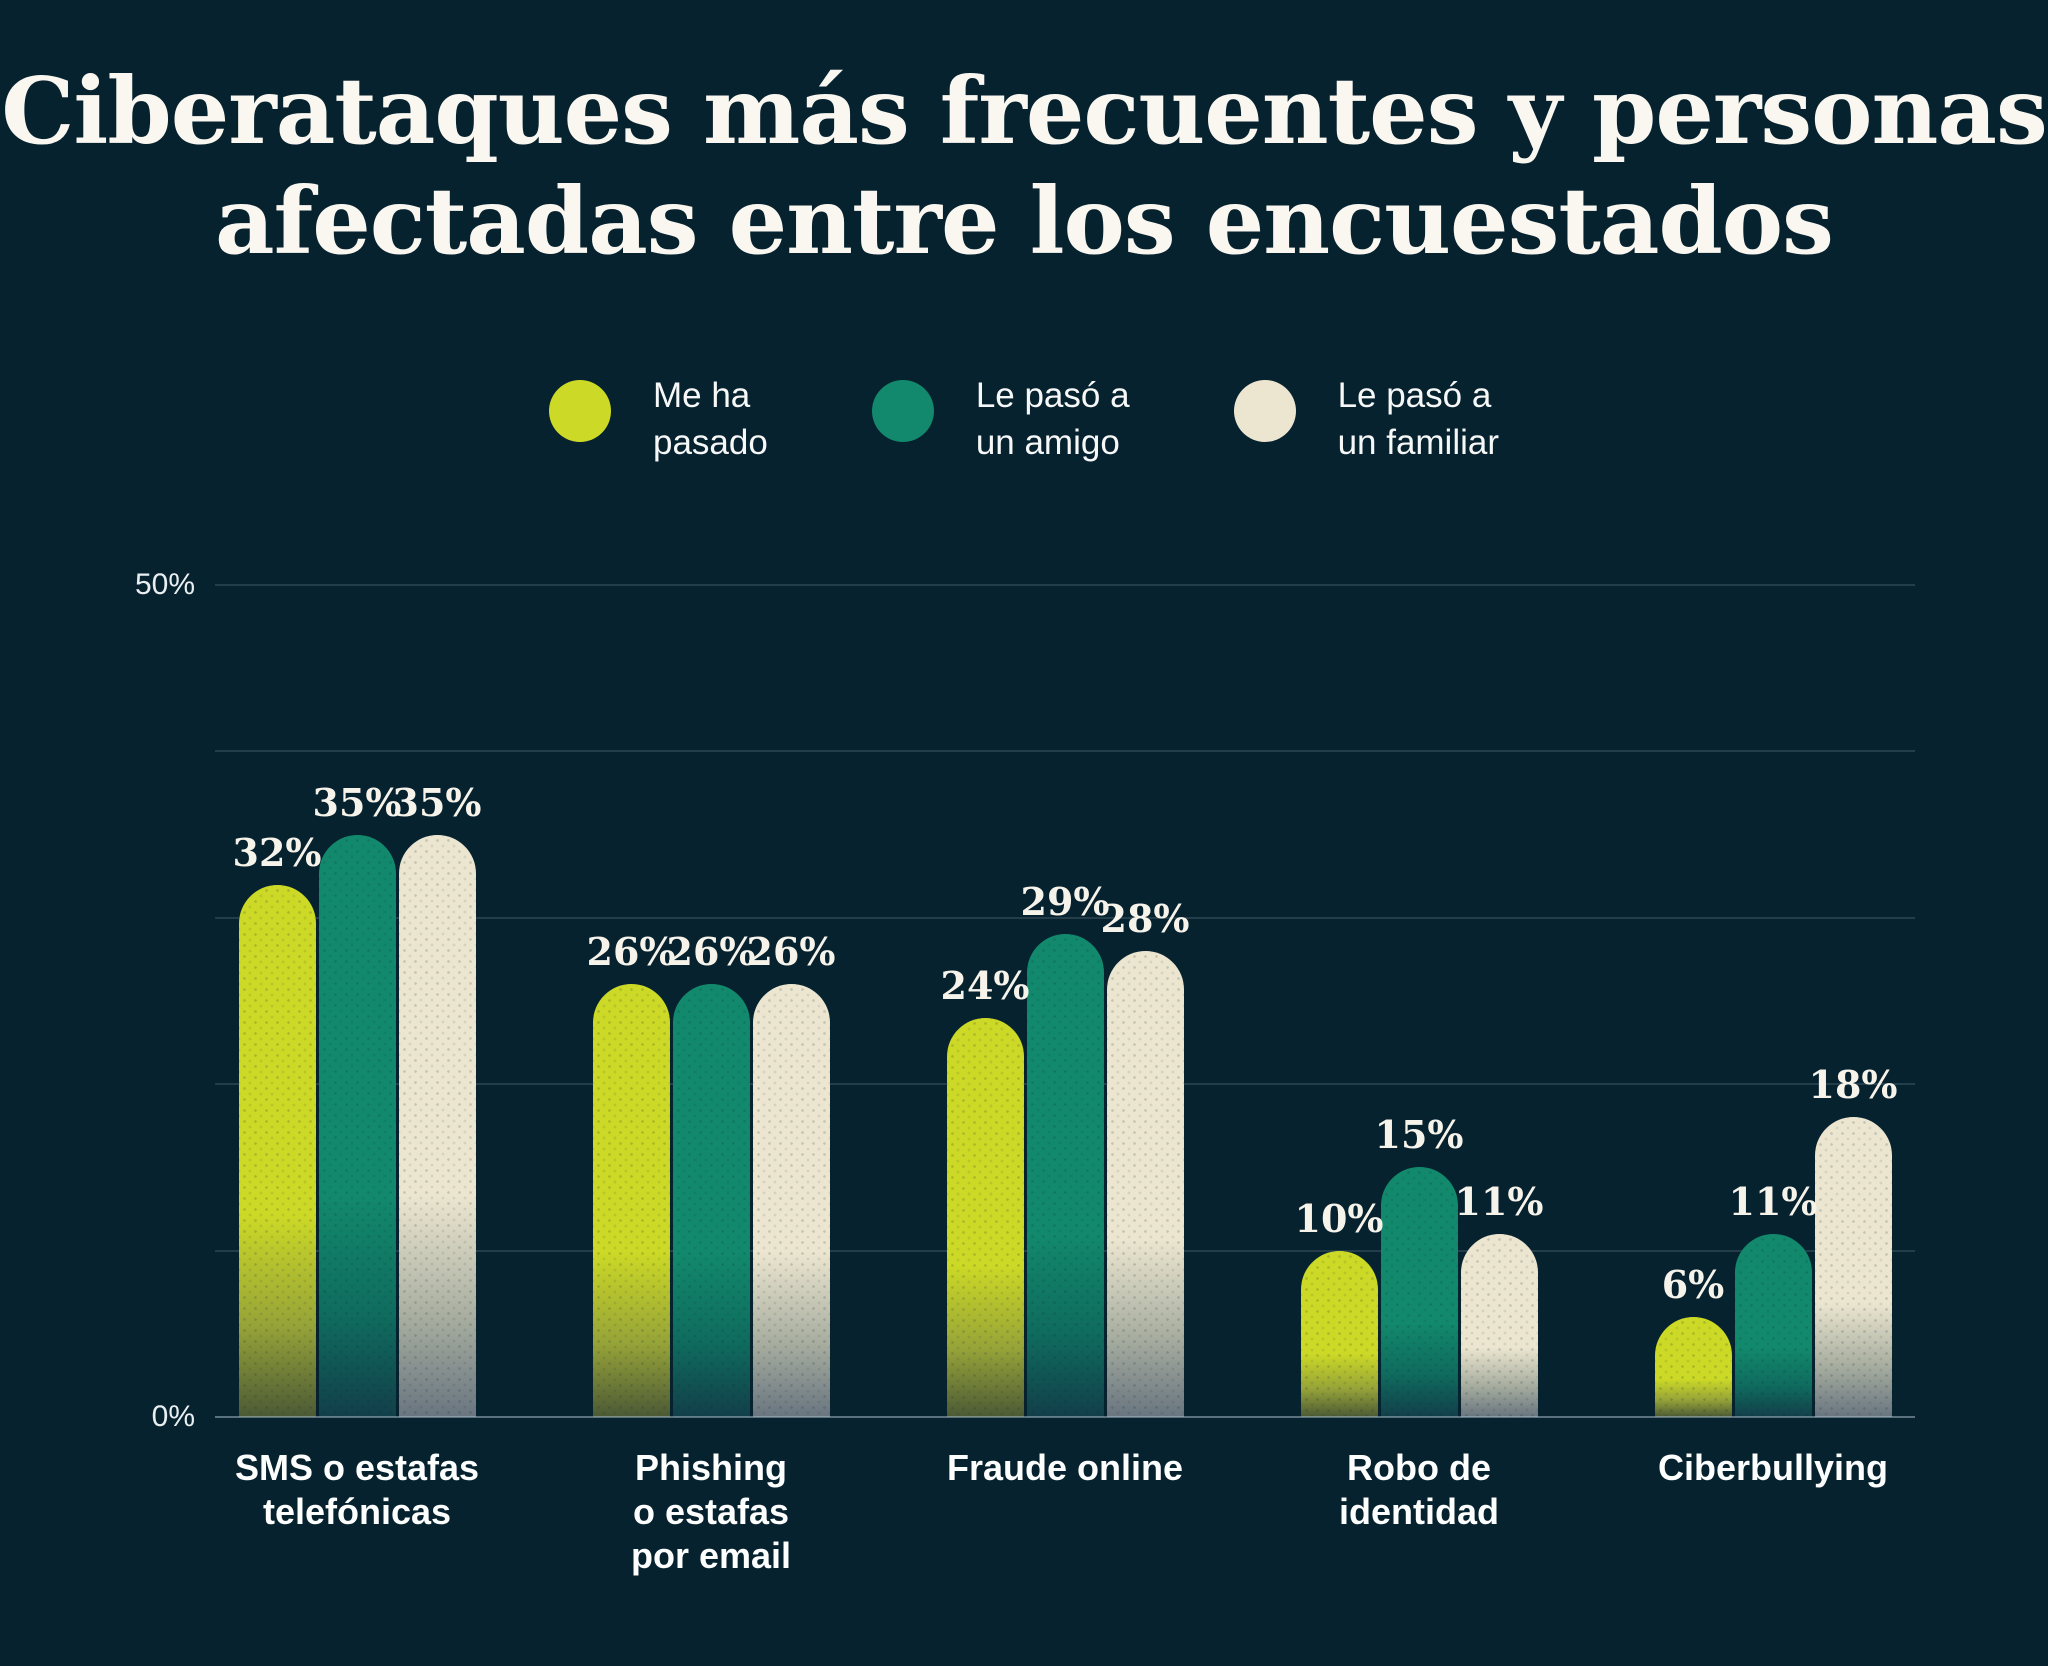  Describe the element at coordinates (710, 419) in the screenshot. I see `legend-label: Me ha pasado` at that location.